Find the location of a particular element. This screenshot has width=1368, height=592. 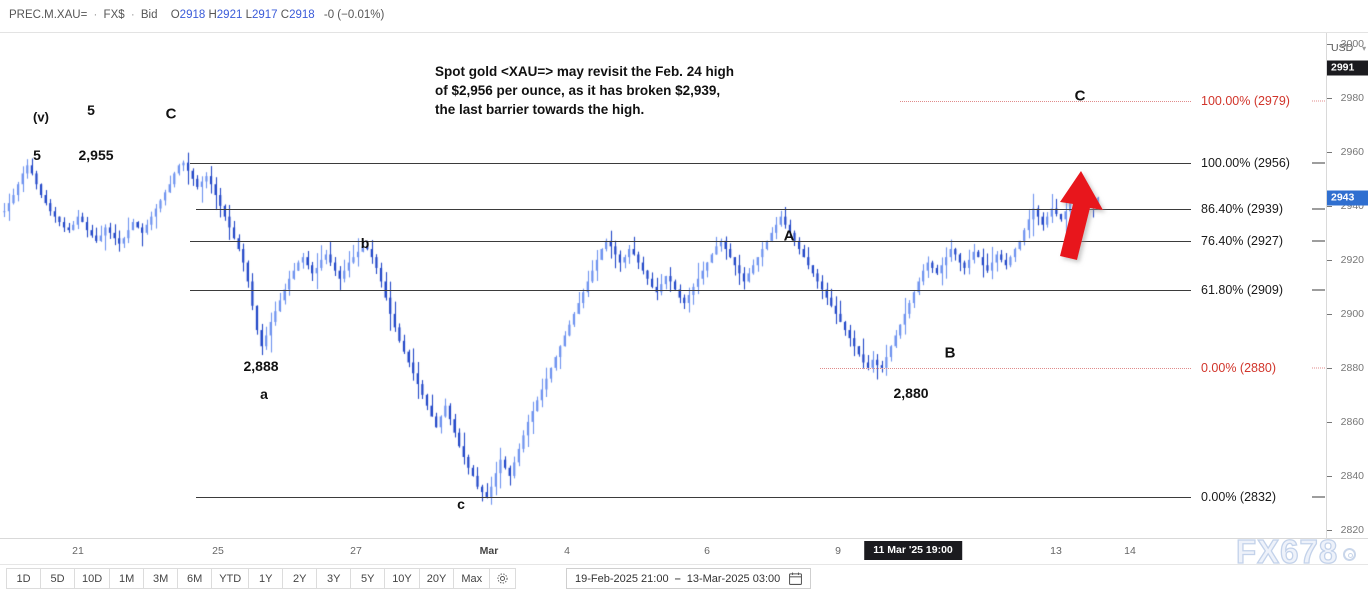

timeframe-button-5y: 5Y is located at coordinates (367, 578).